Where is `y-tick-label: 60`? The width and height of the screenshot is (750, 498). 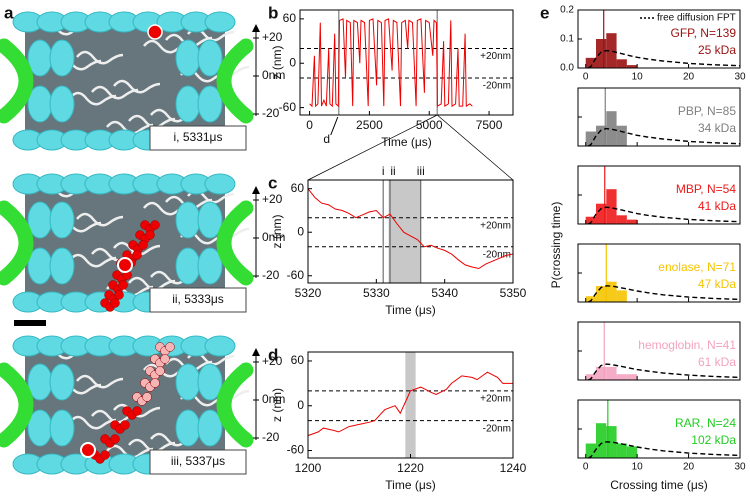 y-tick-label: 60 is located at coordinates (298, 360).